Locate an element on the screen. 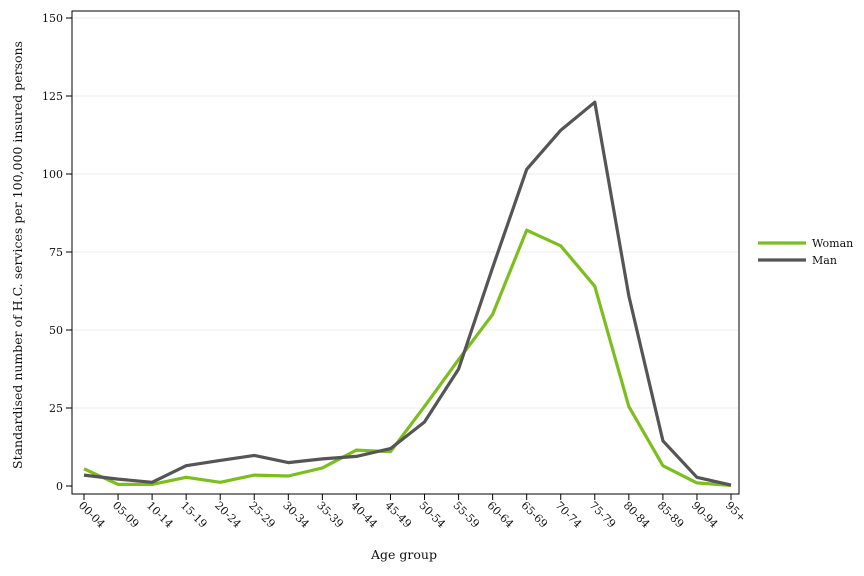 The image size is (864, 576). x-tick-label: 35-39 is located at coordinates (330, 515).